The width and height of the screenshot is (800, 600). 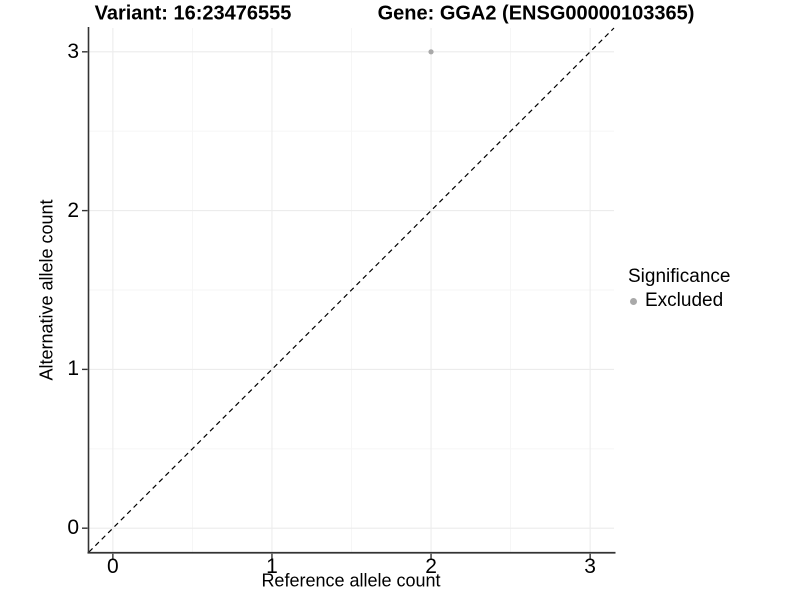 What do you see at coordinates (193, 13) in the screenshot?
I see `plot-title-variant: Variant: 16:23476555` at bounding box center [193, 13].